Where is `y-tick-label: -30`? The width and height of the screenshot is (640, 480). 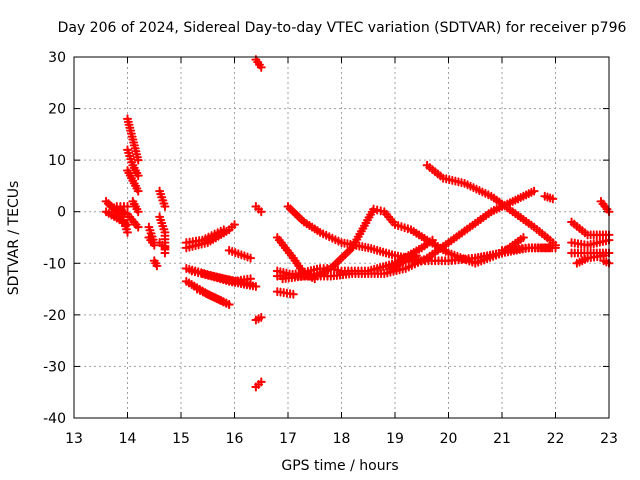
y-tick-label: -30 is located at coordinates (54, 367).